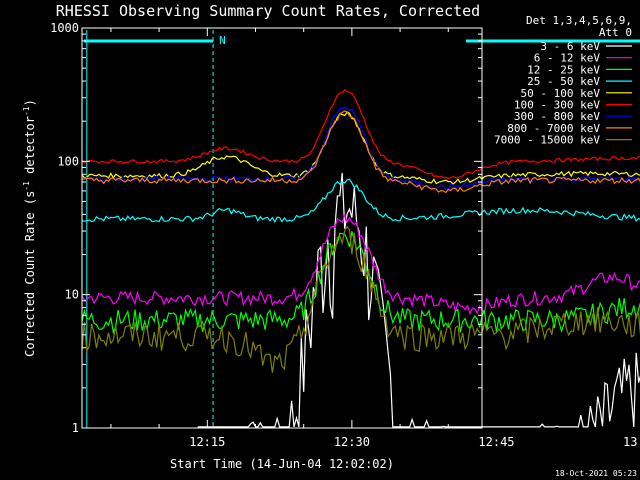  Describe the element at coordinates (561, 93) in the screenshot. I see `legend-label: 50 - 100 keV` at that location.